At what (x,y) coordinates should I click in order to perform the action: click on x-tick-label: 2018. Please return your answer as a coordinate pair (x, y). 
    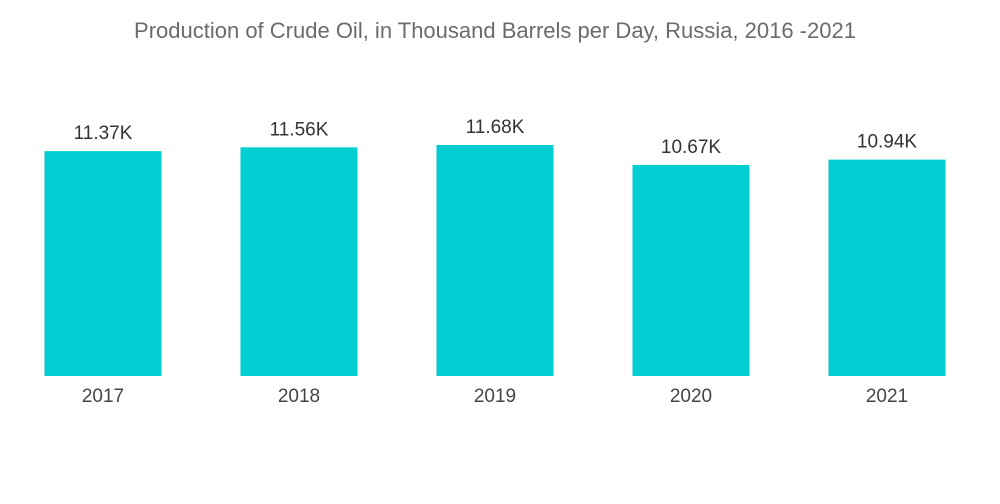
    Looking at the image, I should click on (299, 396).